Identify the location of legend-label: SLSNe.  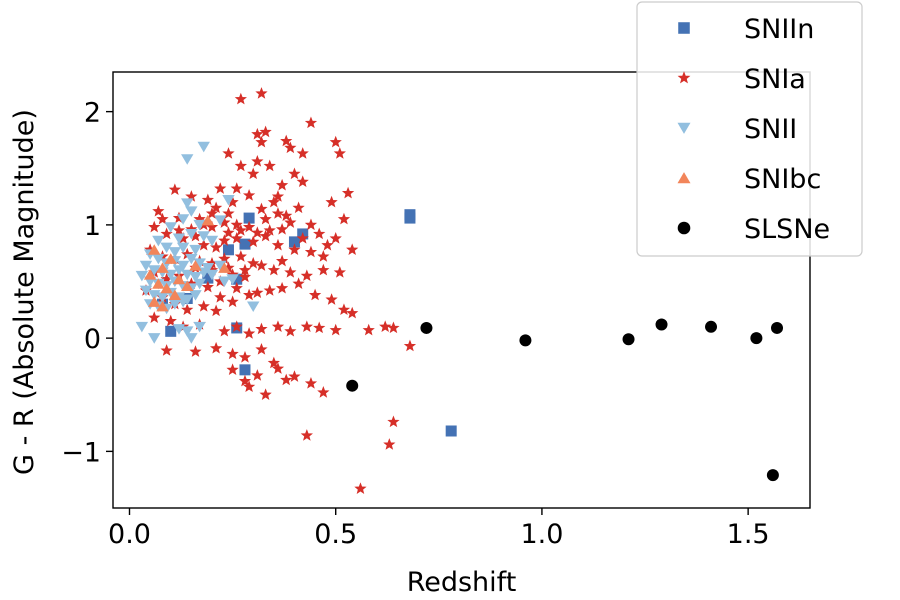
(787, 229).